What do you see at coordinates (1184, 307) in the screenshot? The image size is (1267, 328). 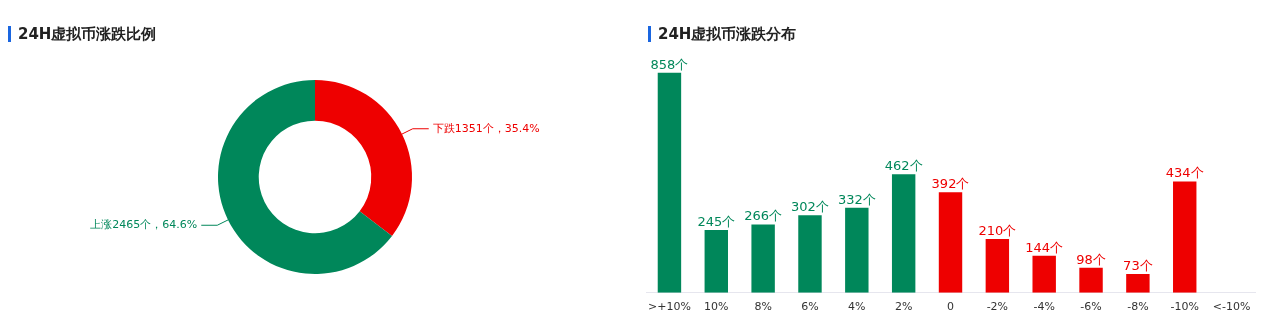 I see `x-tick-label: -10%` at bounding box center [1184, 307].